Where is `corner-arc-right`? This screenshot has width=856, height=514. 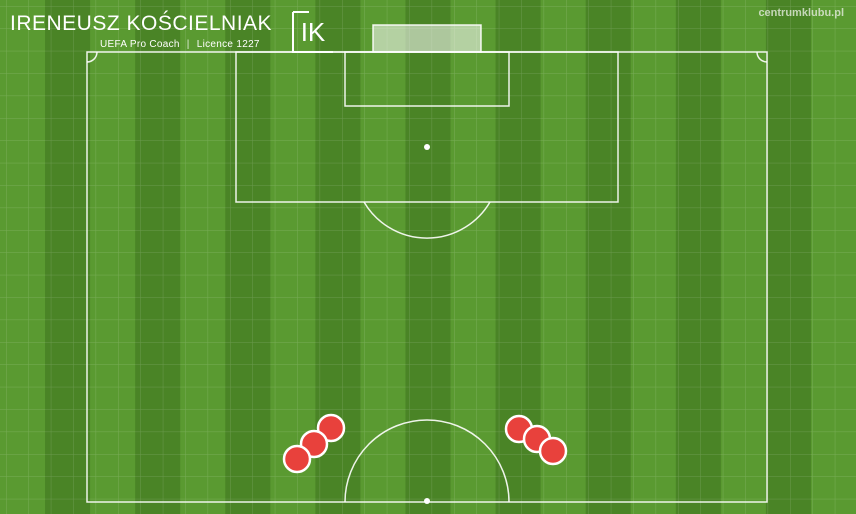
corner-arc-right is located at coordinates (762, 57).